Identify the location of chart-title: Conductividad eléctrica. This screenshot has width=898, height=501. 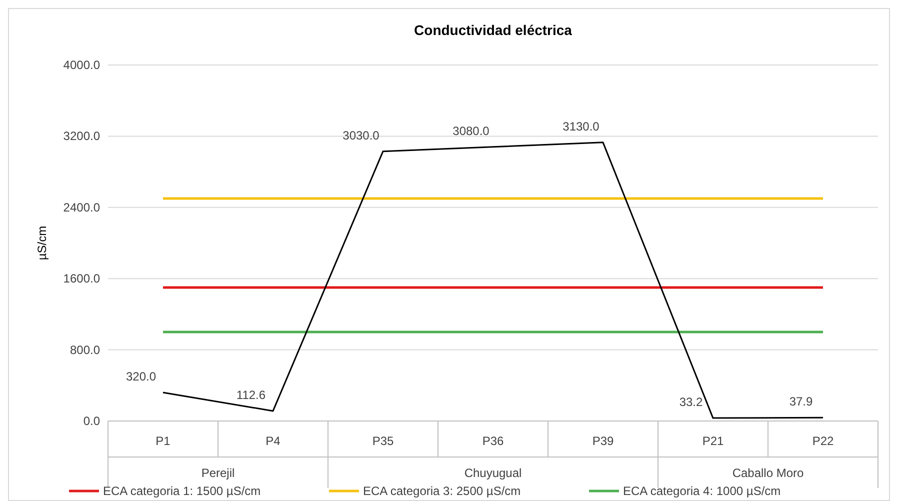
(493, 30).